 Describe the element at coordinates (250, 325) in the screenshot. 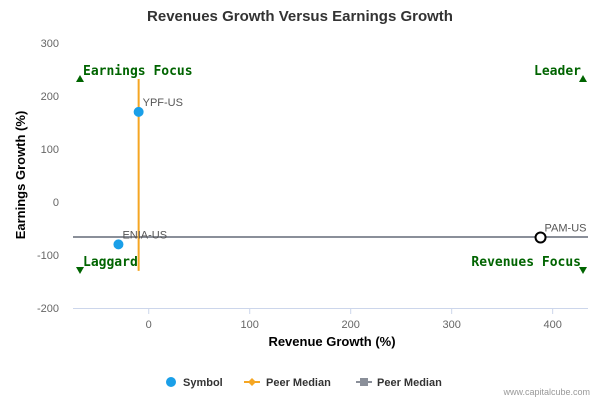

I see `x-tick-label: 100` at that location.